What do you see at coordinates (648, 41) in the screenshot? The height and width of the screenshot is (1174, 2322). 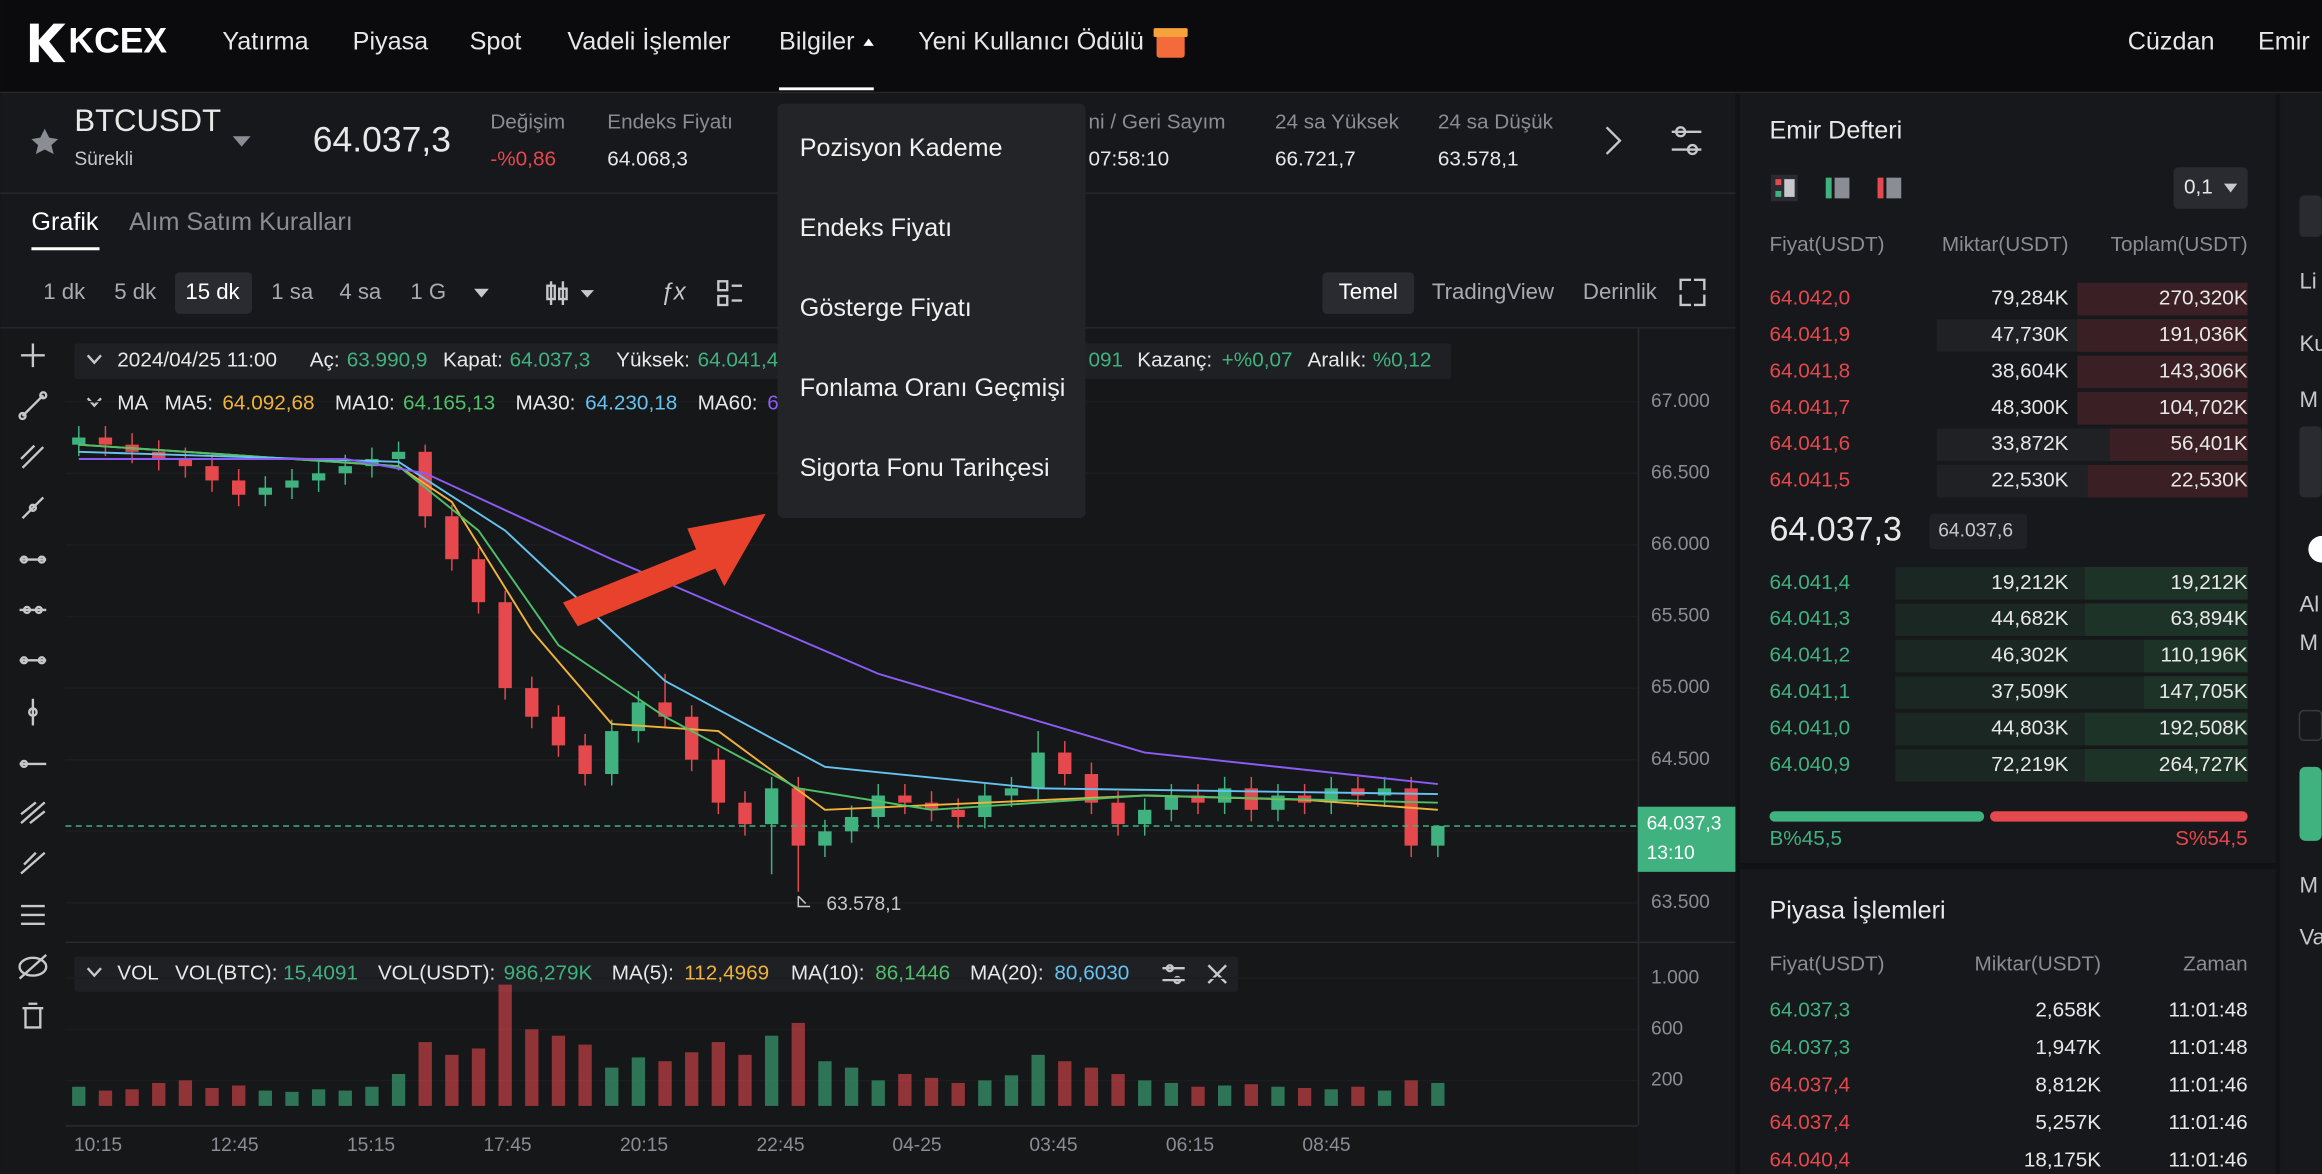 I see `nav-item: Vadeli İşlemler` at bounding box center [648, 41].